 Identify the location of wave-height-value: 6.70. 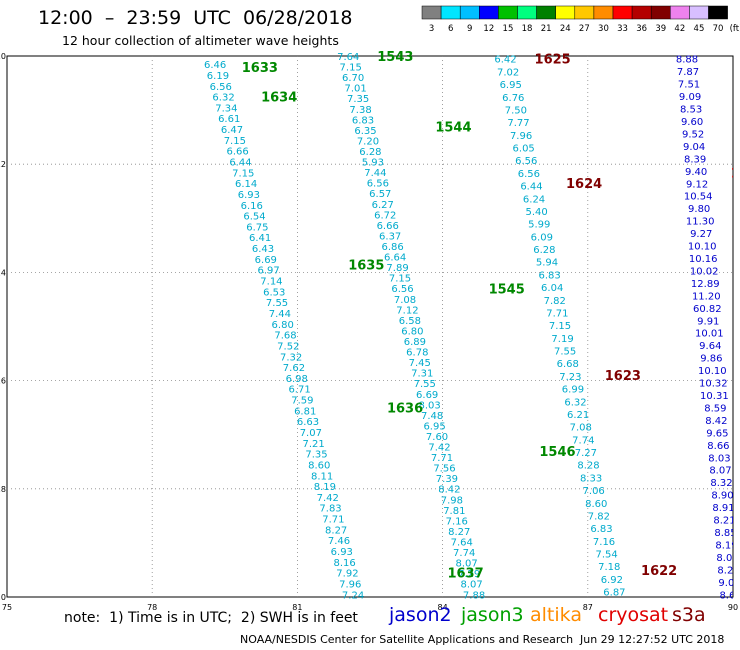
(353, 78).